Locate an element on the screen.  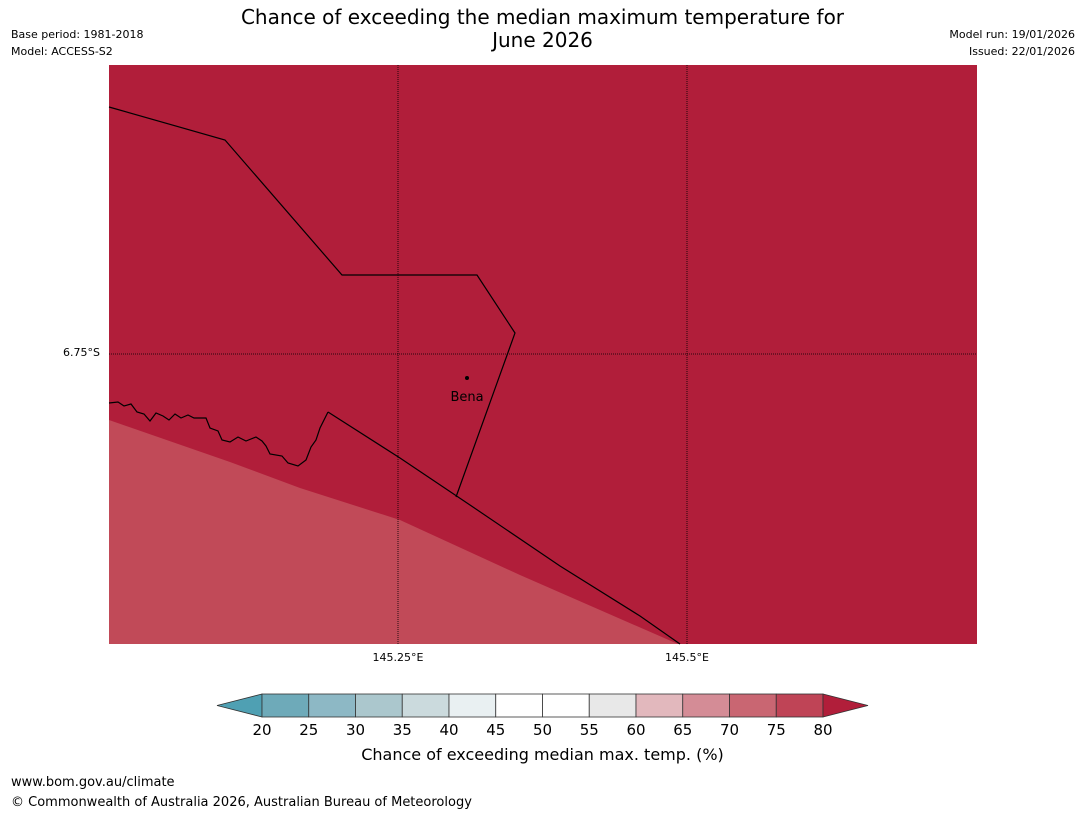
coastline is located at coordinates (218, 434).